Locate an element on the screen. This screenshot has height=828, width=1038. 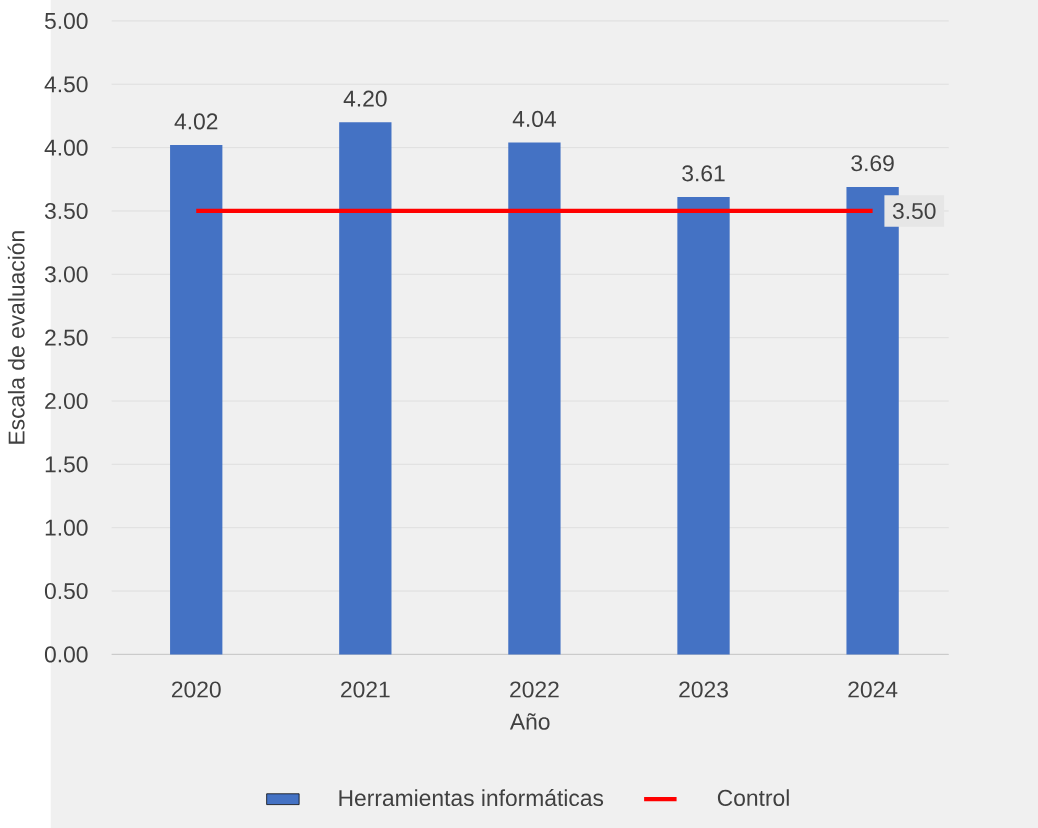
y-tick-label: 1.00 is located at coordinates (66, 527).